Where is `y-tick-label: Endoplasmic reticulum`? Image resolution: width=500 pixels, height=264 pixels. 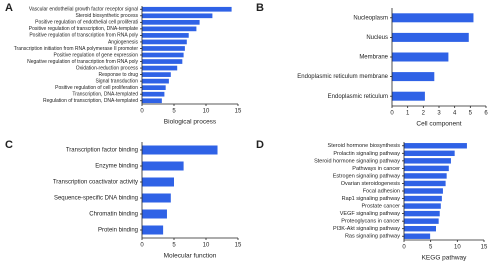
y-tick-label: Endoplasmic reticulum is located at coordinates (358, 97).